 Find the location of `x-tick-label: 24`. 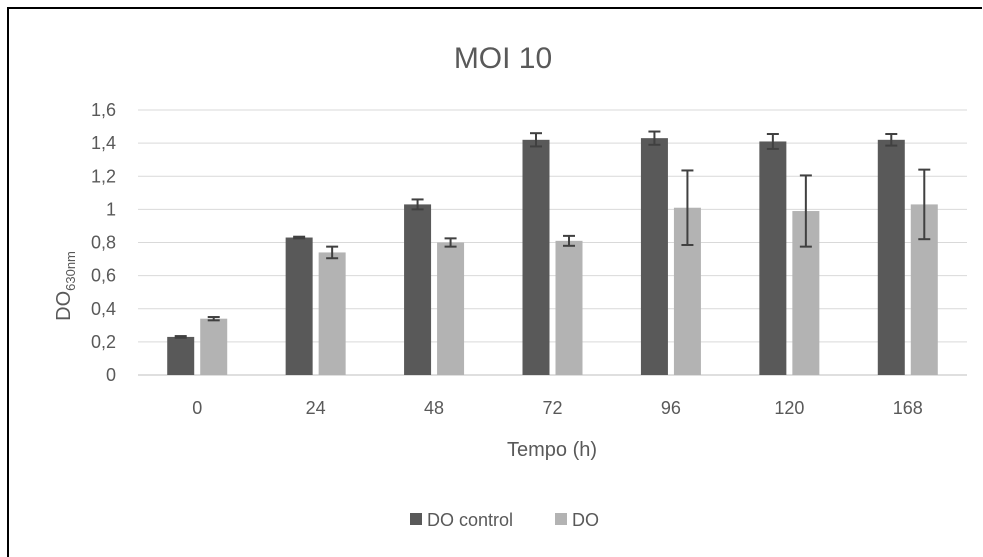

x-tick-label: 24 is located at coordinates (316, 408).